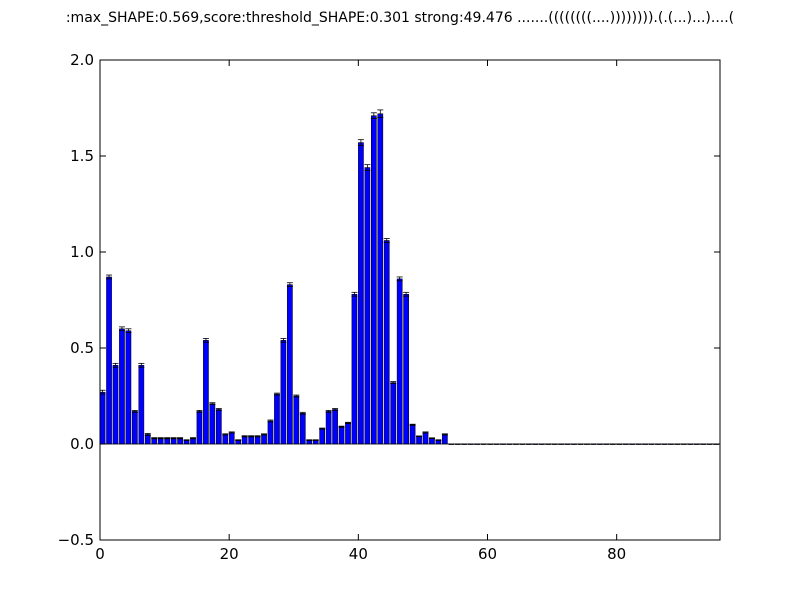 The image size is (800, 600). Describe the element at coordinates (487, 554) in the screenshot. I see `x-tick-label: 60` at that location.